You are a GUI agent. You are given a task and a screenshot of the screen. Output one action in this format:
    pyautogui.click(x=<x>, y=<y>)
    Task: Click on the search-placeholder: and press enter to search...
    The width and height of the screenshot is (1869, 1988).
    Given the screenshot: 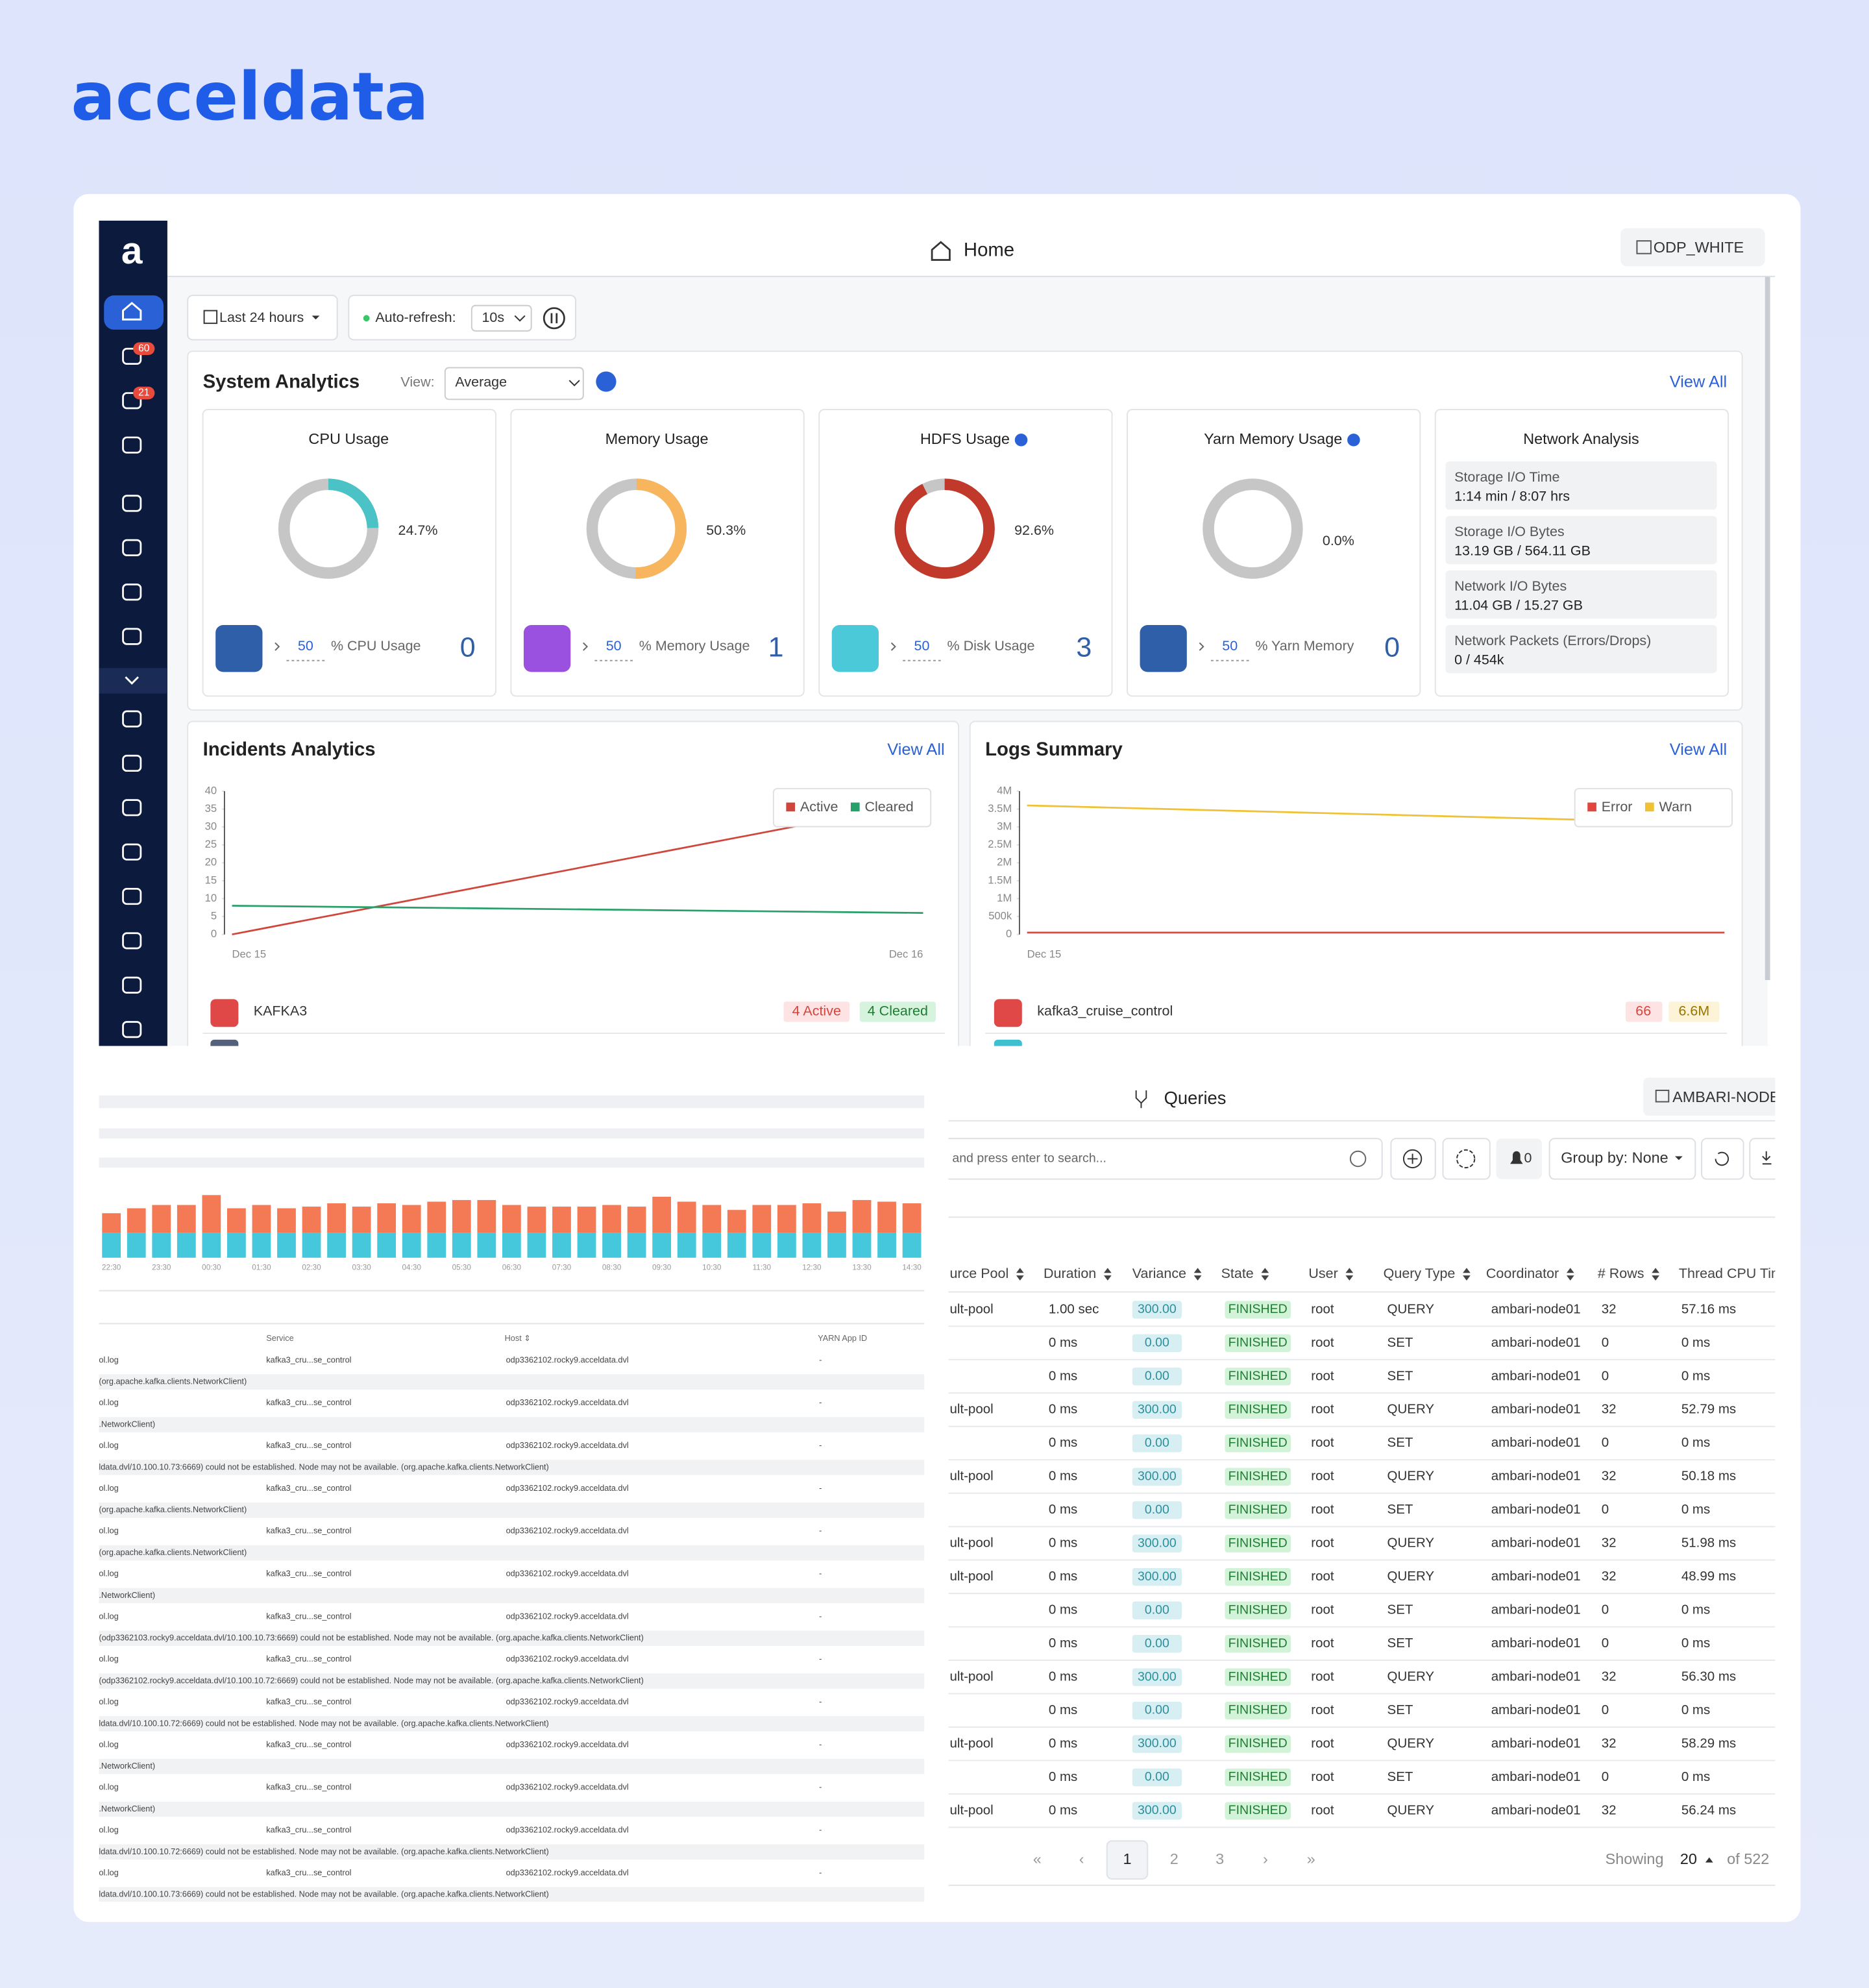 What is the action you would take?
    pyautogui.click(x=1029, y=1158)
    